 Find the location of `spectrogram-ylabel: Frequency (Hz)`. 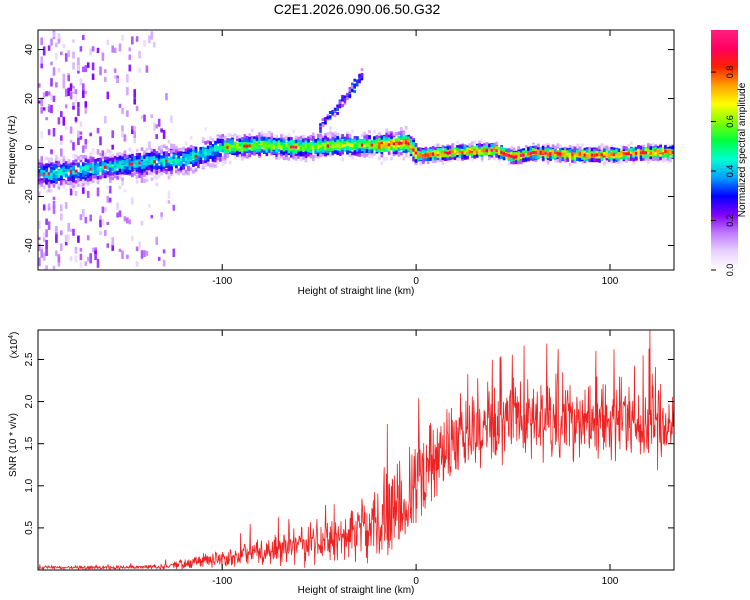

spectrogram-ylabel: Frequency (Hz) is located at coordinates (12, 150).